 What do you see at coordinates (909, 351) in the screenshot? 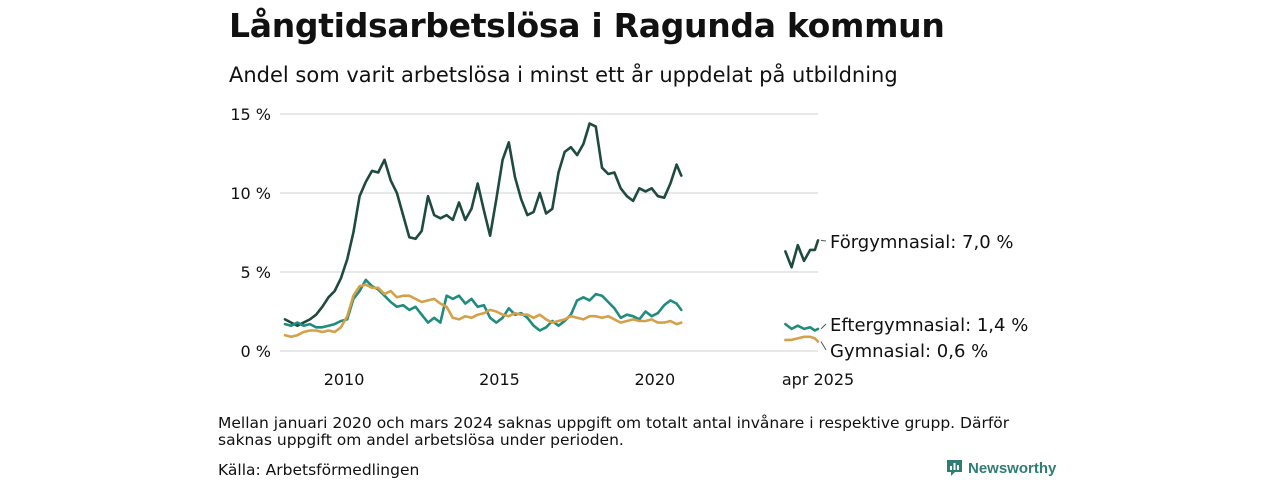
I see `end-label-gymnasial: Gymnasial: 0,6 %` at bounding box center [909, 351].